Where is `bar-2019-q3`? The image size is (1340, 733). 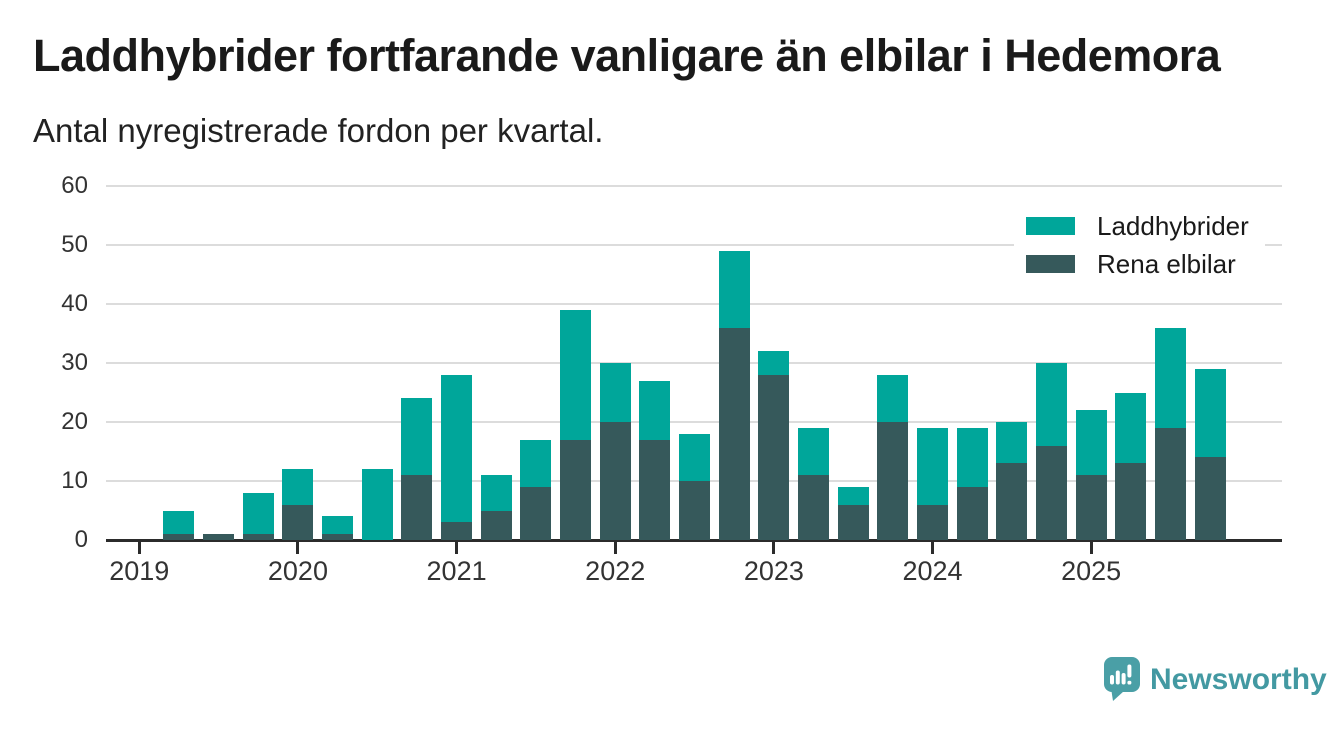 bar-2019-q3 is located at coordinates (219, 537).